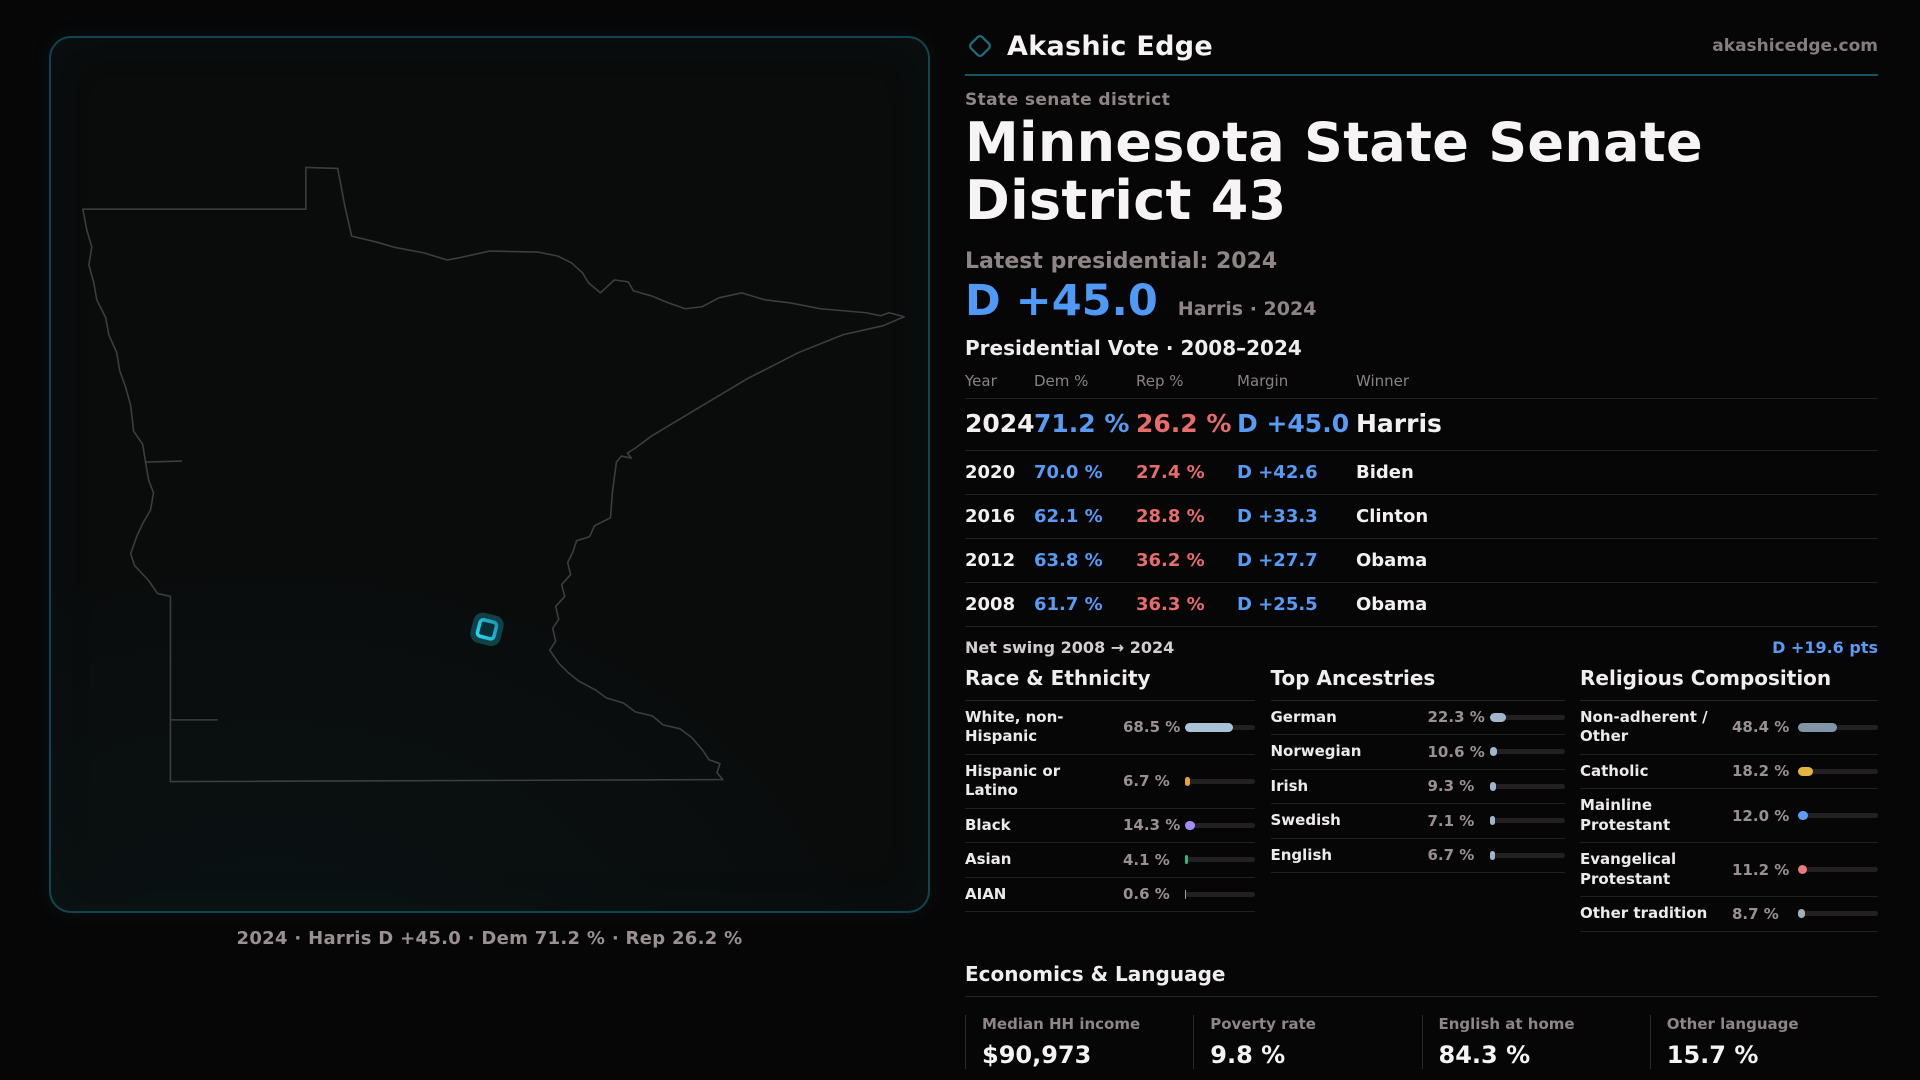 The height and width of the screenshot is (1080, 1920). Describe the element at coordinates (1334, 172) in the screenshot. I see `page-title: Minnesota State Senate District 43` at that location.